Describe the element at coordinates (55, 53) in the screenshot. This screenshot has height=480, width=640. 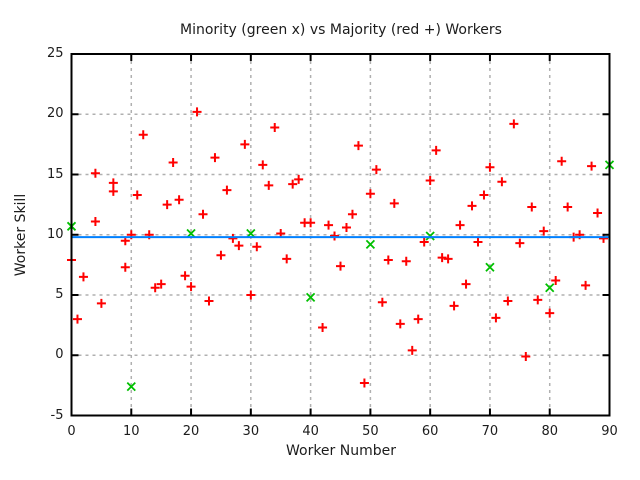
I see `y-tick-label: 25` at that location.